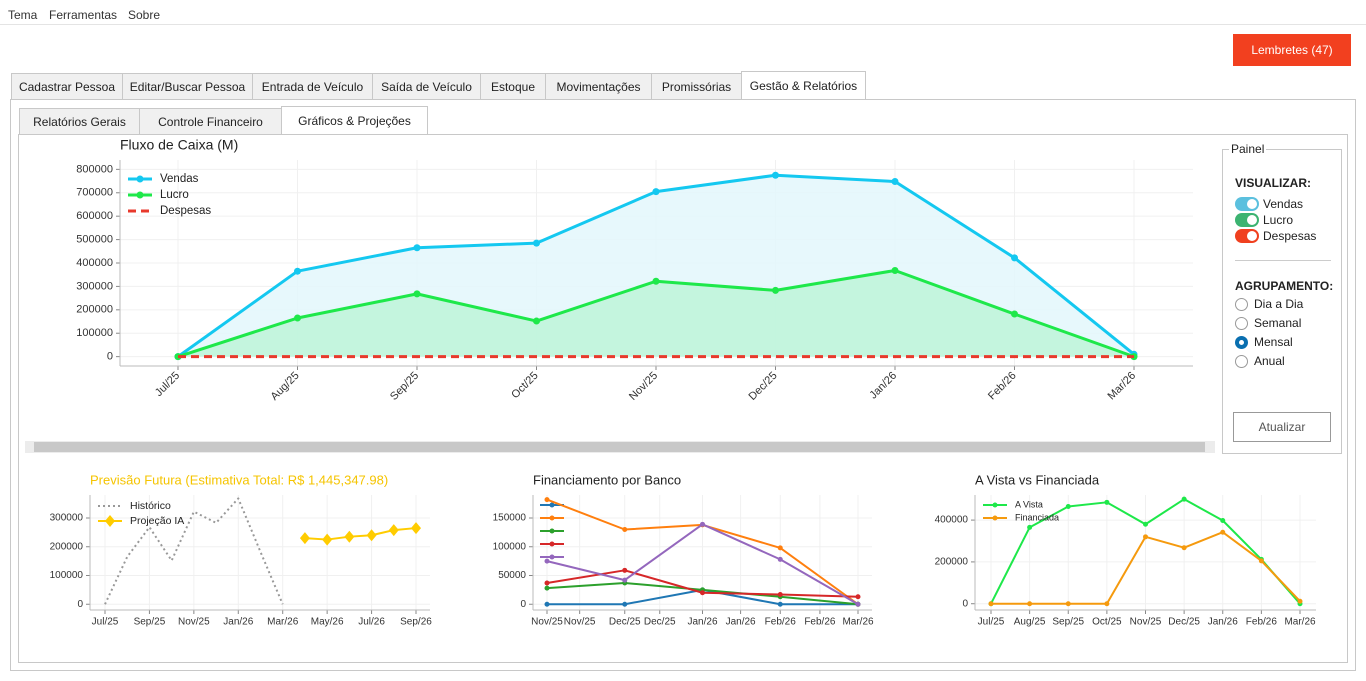  I want to click on radio-option: Semanal, so click(1268, 323).